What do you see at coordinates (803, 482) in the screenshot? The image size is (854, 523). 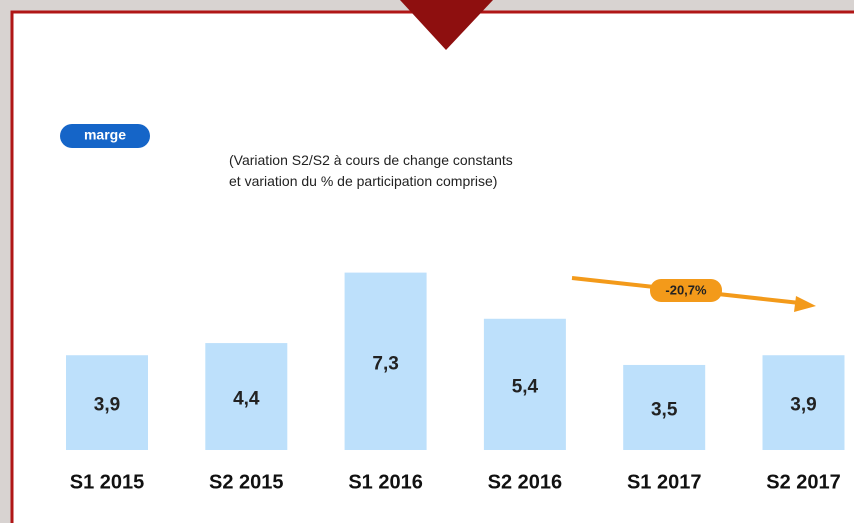 I see `x-tick-label: S2 2017` at bounding box center [803, 482].